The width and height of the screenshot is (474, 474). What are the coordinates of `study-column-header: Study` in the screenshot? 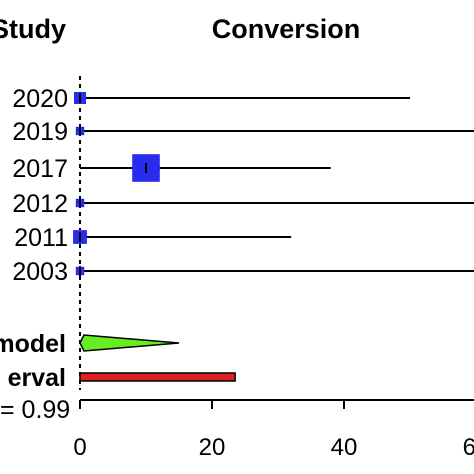 It's located at (33, 29).